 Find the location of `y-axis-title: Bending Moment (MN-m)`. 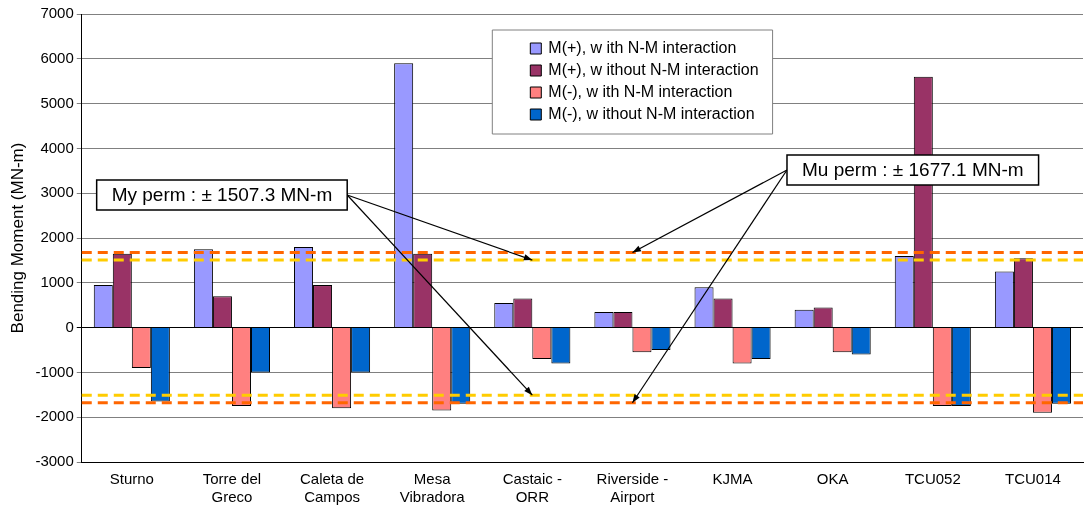

y-axis-title: Bending Moment (MN-m) is located at coordinates (17, 238).